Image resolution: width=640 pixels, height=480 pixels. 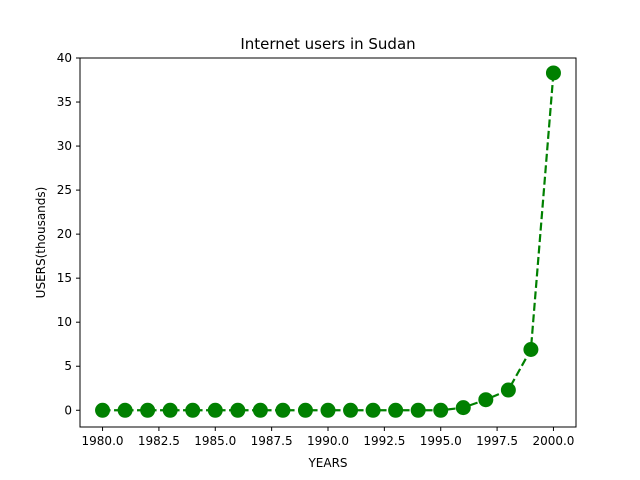 I want to click on x-axis-label: YEARS, so click(x=327, y=463).